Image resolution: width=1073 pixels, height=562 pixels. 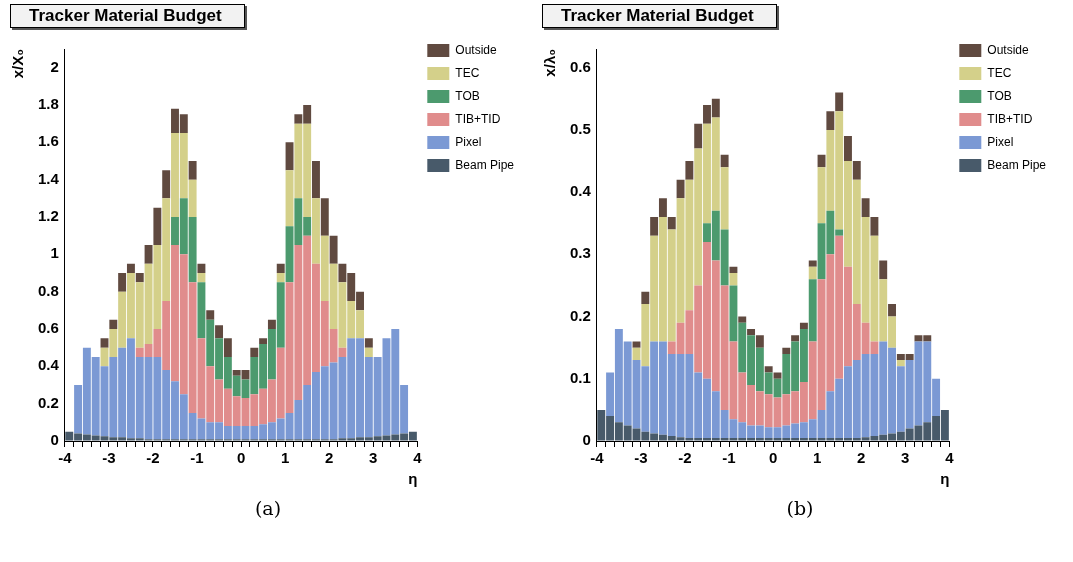 What do you see at coordinates (800, 508) in the screenshot?
I see `text: (b)` at bounding box center [800, 508].